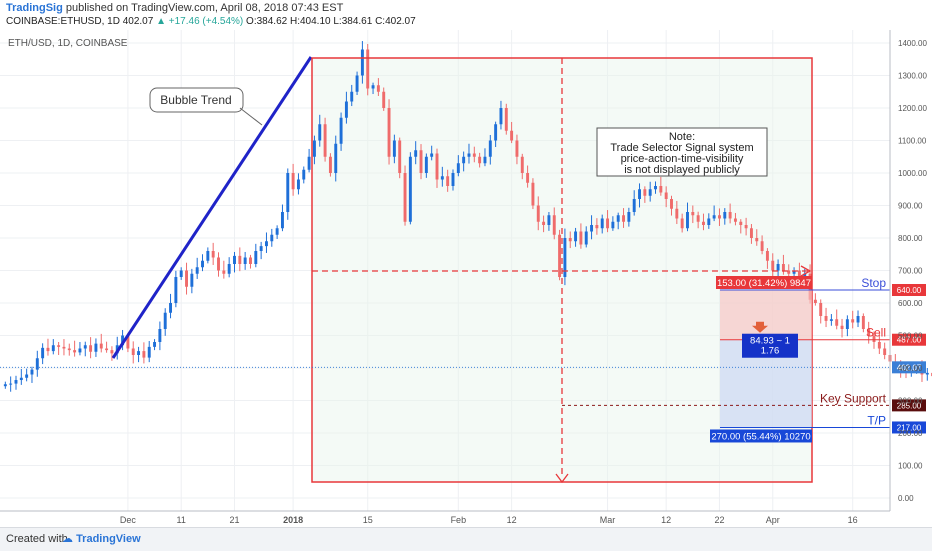 This screenshot has height=551, width=932. Describe the element at coordinates (764, 282) in the screenshot. I see `risk-label-box` at that location.